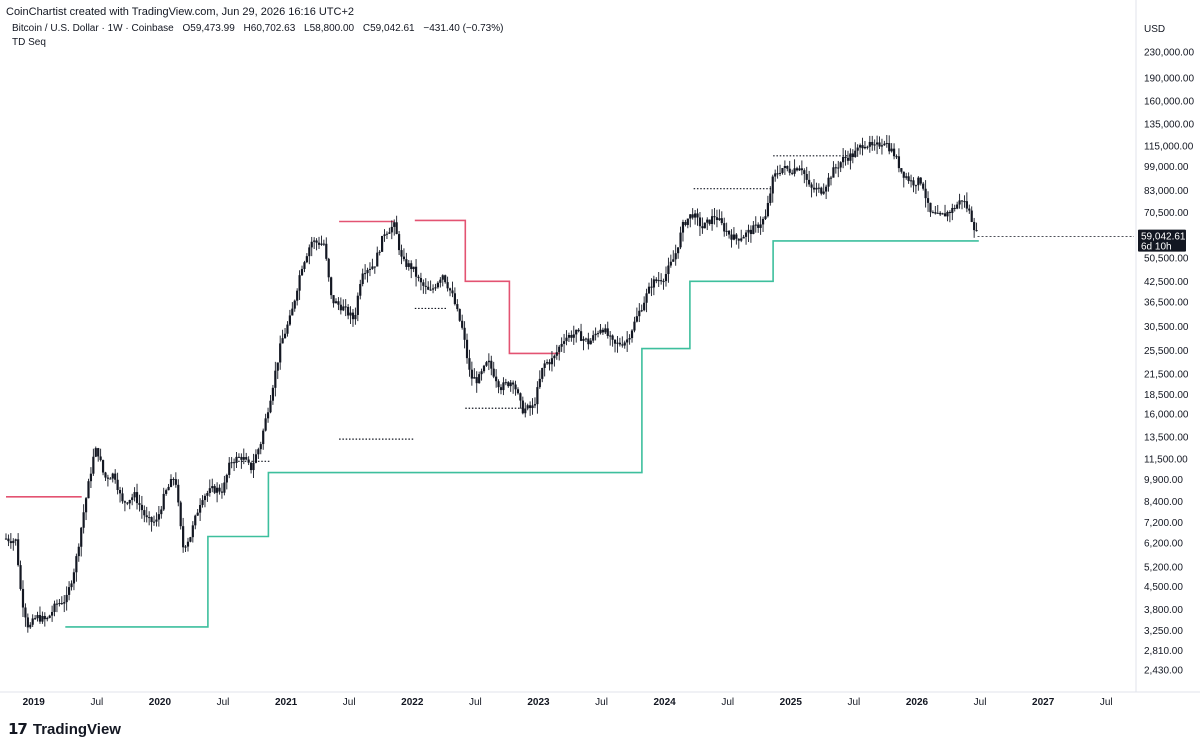 The height and width of the screenshot is (750, 1200). Describe the element at coordinates (1163, 502) in the screenshot. I see `y-tick-label: 8,400.00` at that location.